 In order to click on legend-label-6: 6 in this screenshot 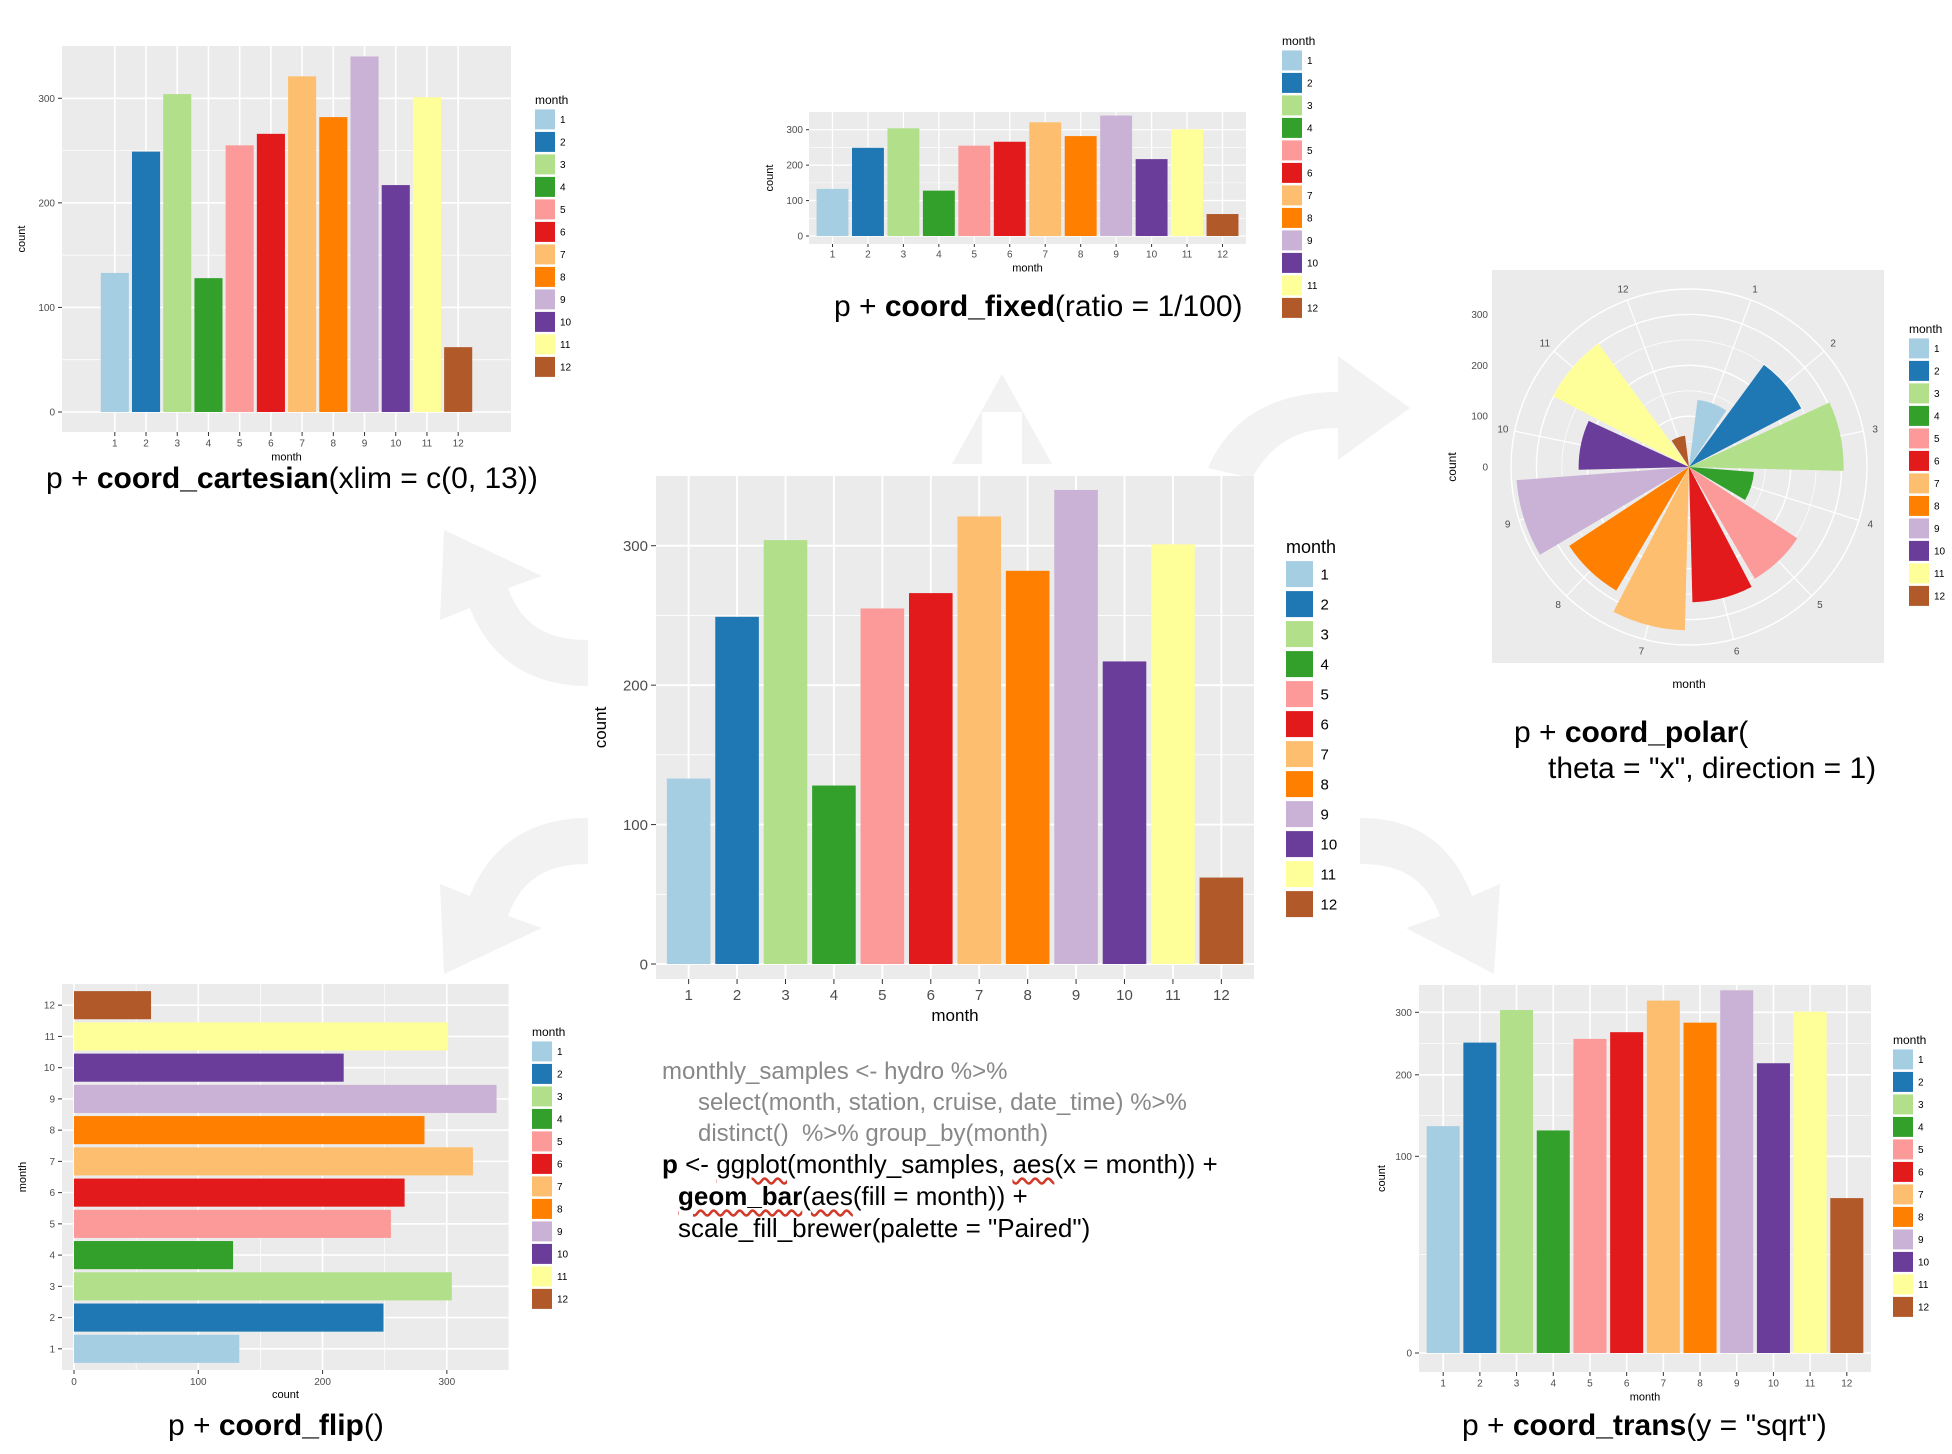, I will do `click(1325, 725)`.